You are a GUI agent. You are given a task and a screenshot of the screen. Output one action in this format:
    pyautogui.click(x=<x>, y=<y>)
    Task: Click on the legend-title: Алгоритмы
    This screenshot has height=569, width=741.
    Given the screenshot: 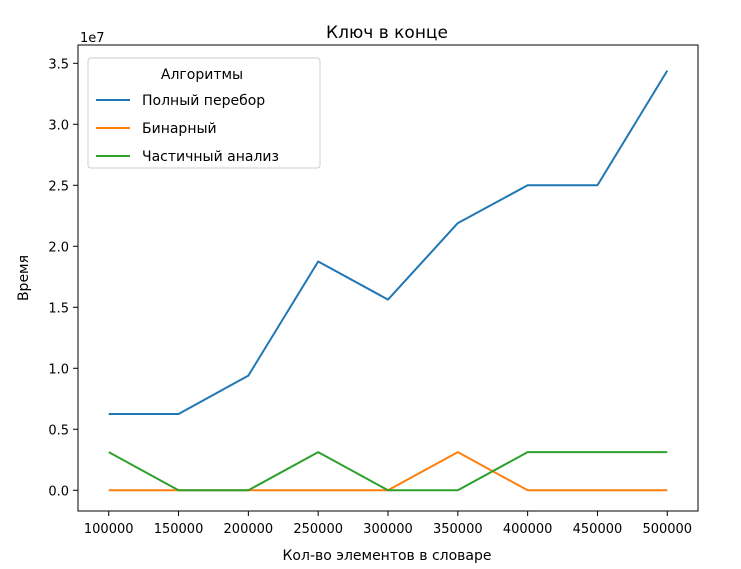 What is the action you would take?
    pyautogui.click(x=202, y=75)
    